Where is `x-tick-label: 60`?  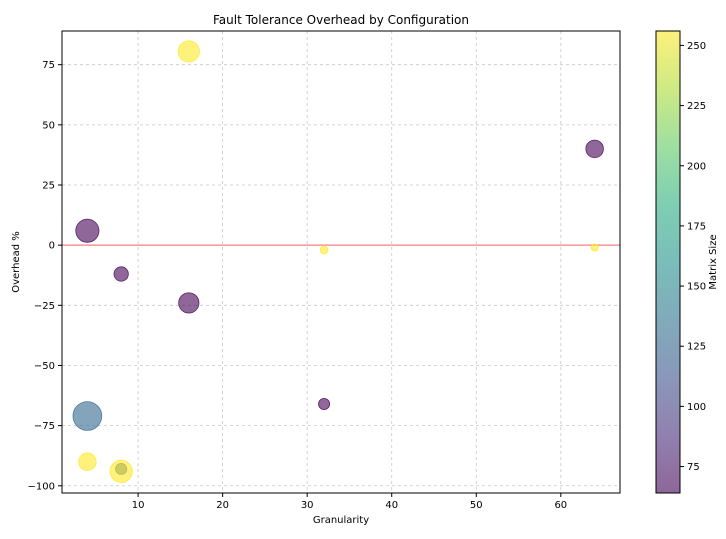
x-tick-label: 60 is located at coordinates (560, 505).